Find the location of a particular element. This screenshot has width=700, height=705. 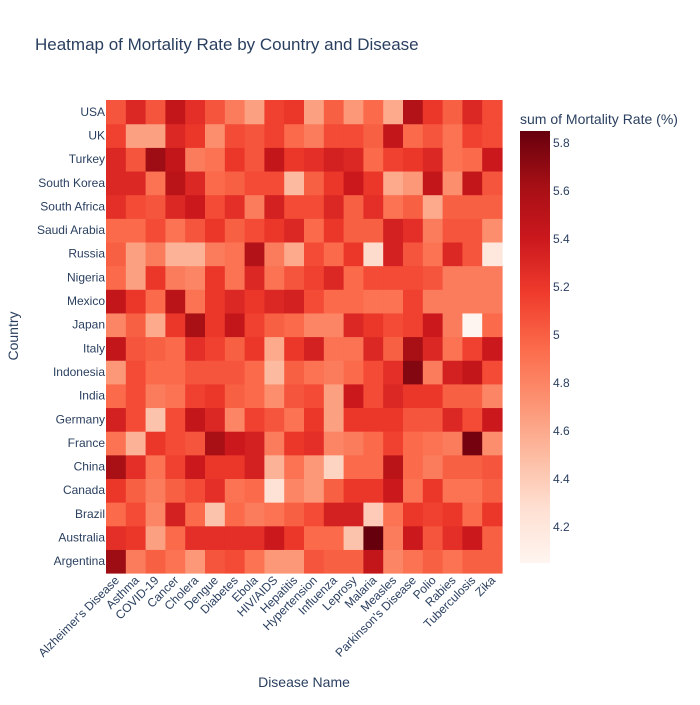

heatmap-cell-italy-dengue is located at coordinates (215, 348).